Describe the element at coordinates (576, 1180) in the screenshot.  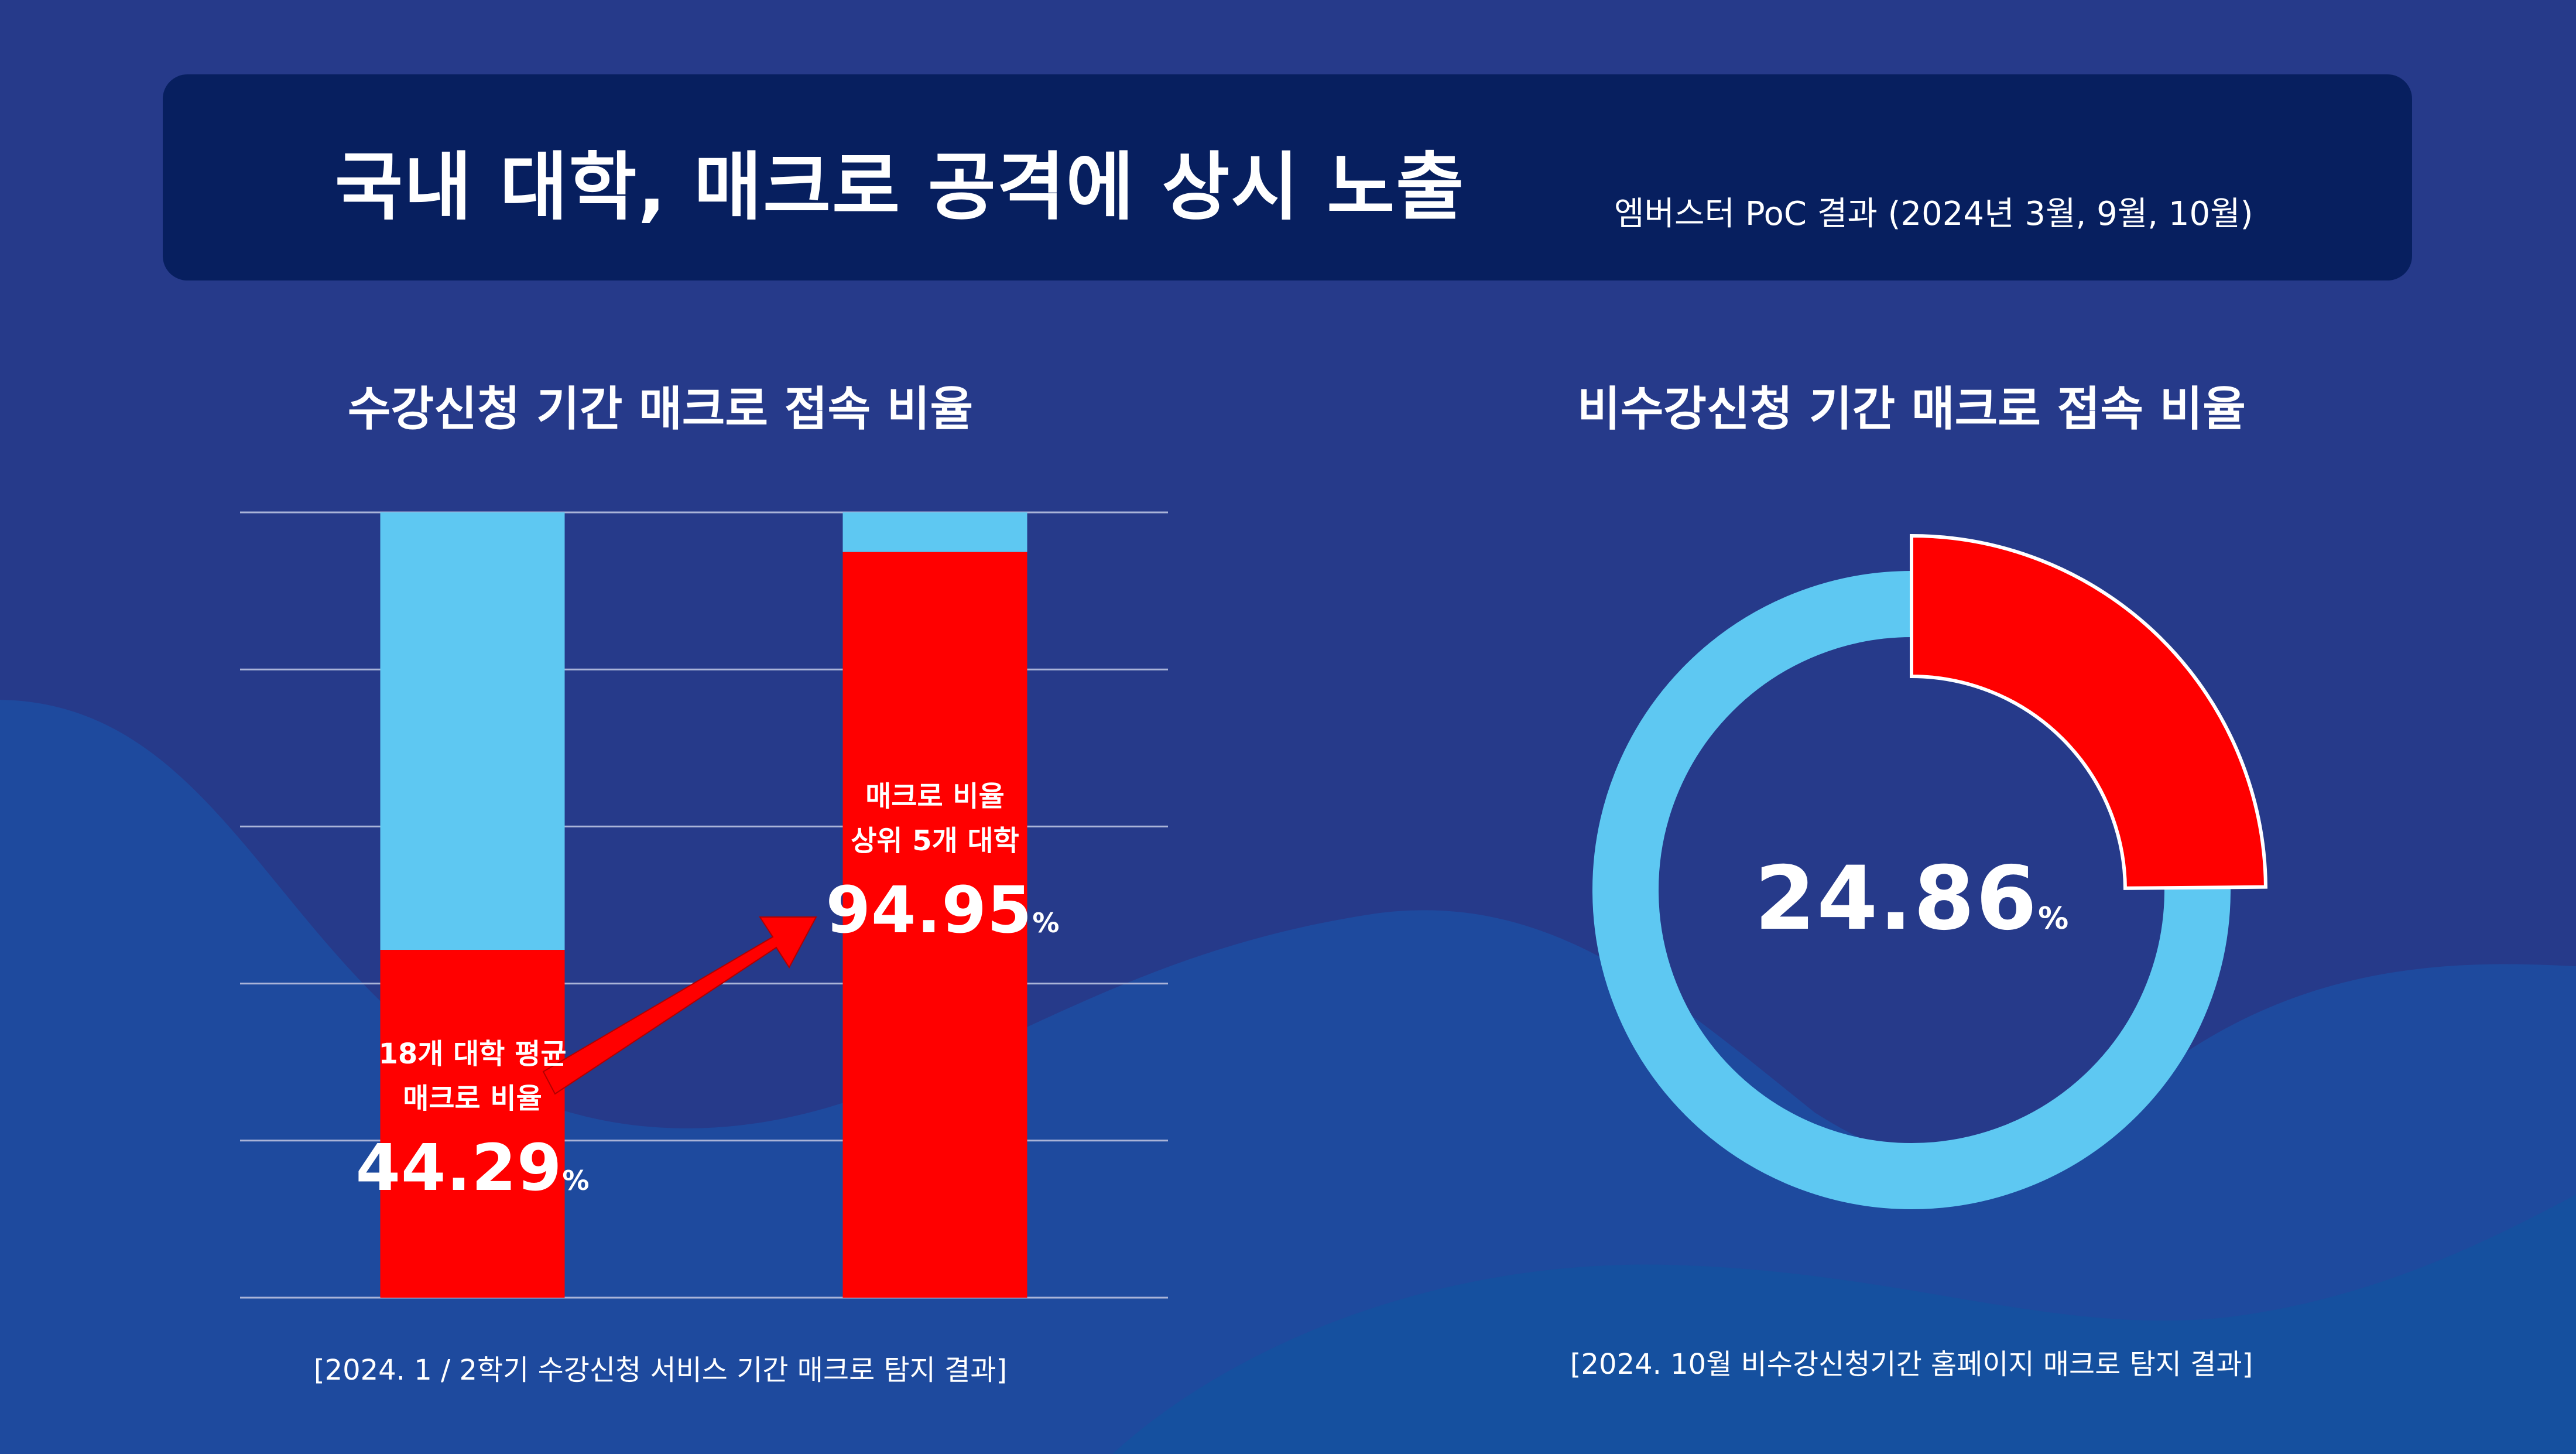
I see `bar1-percent-sign: %` at that location.